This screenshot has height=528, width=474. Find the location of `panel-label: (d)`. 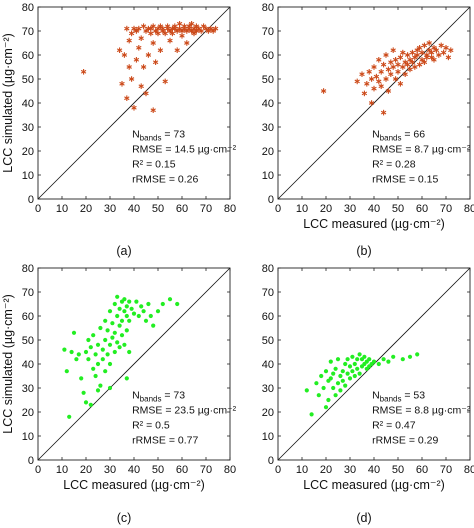

panel-label: (d) is located at coordinates (363, 518).